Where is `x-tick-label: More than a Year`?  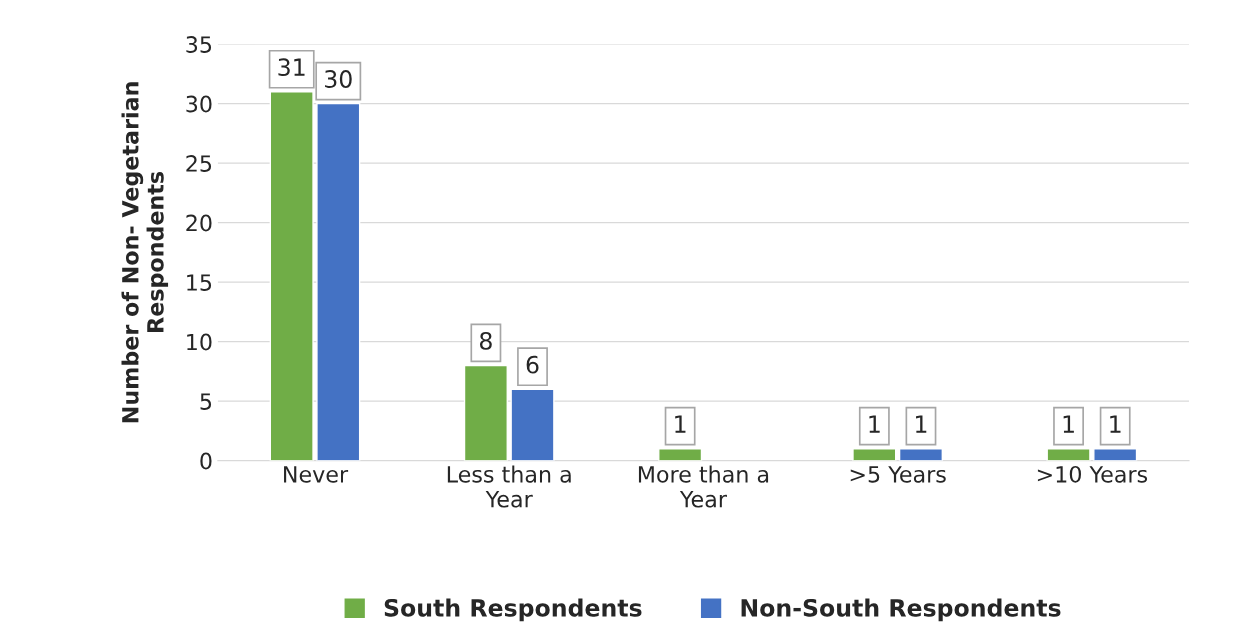 x-tick-label: More than a Year is located at coordinates (703, 486).